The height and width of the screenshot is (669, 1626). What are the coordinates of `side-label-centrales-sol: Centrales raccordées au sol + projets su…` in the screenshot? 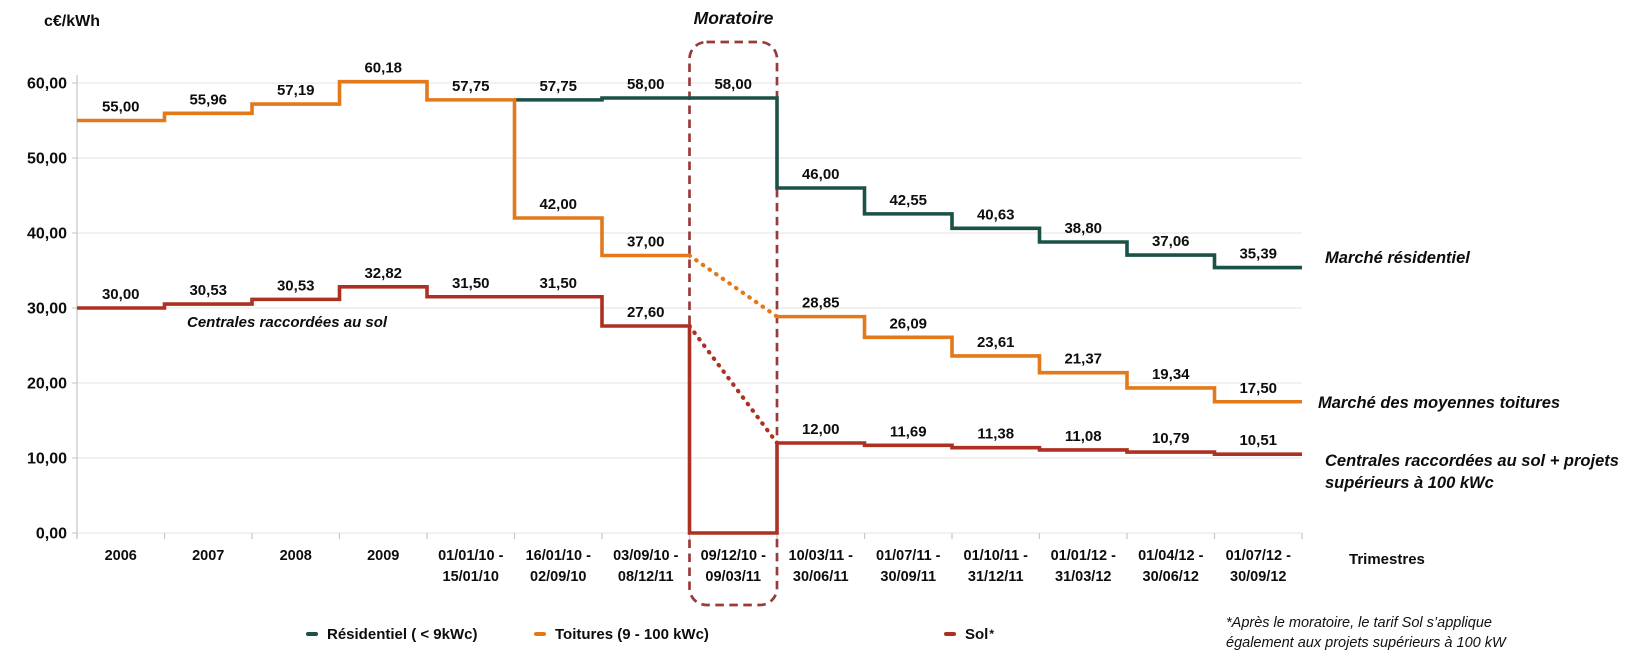 It's located at (1472, 472).